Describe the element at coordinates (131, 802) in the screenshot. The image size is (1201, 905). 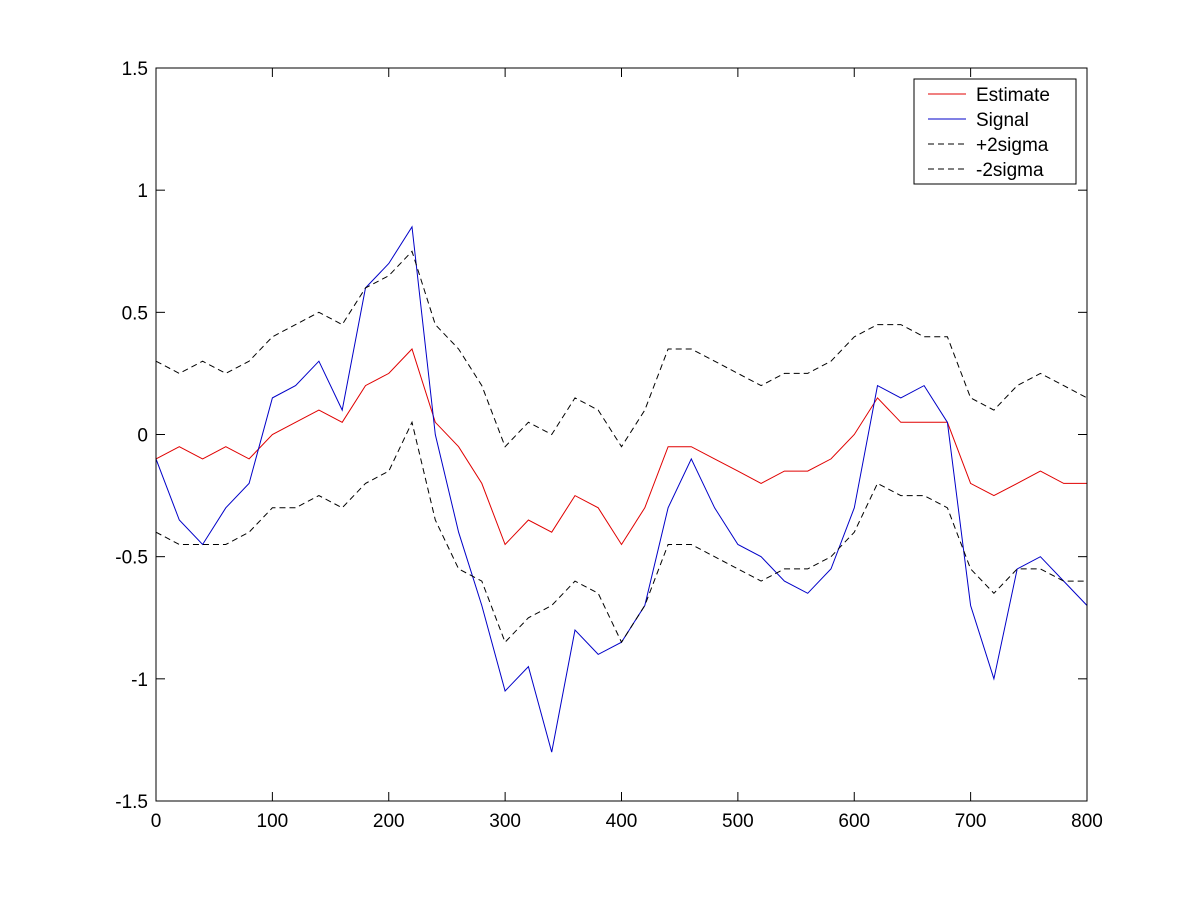
I see `y-tick-label: -1.5` at that location.